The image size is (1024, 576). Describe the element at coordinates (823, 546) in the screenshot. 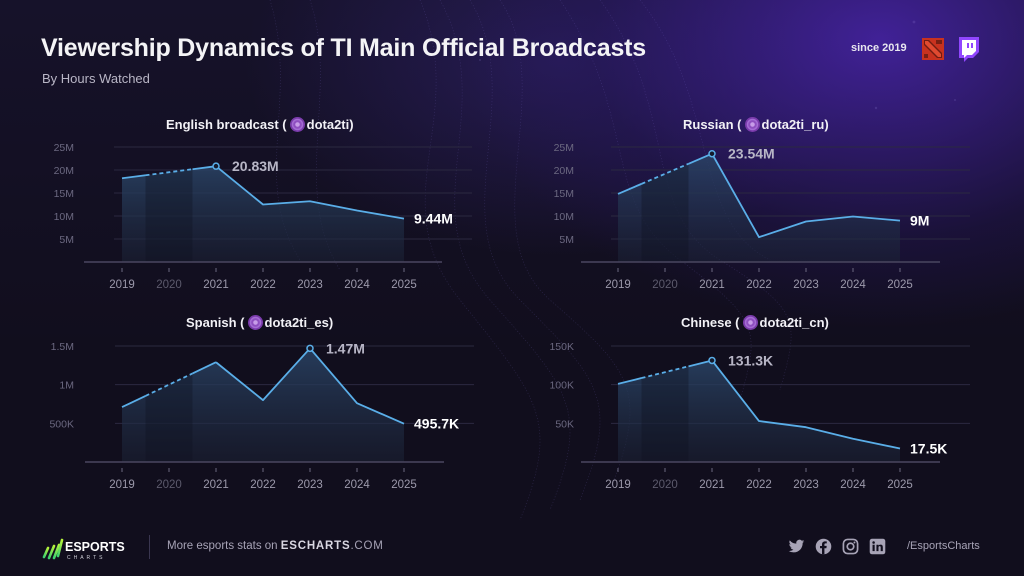

I see `facebook-icon` at that location.